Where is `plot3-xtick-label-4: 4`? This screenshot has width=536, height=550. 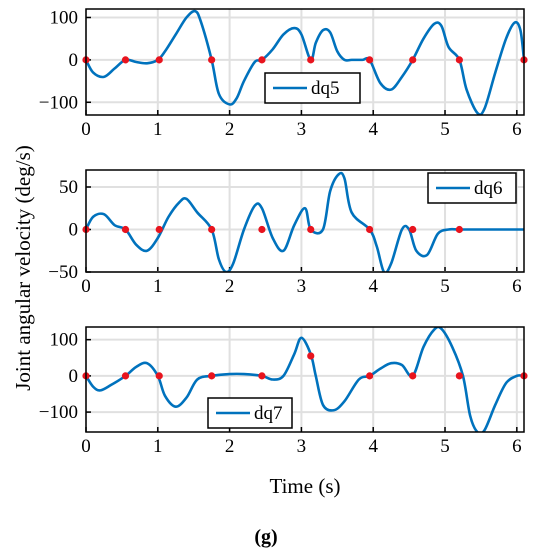 plot3-xtick-label-4: 4 is located at coordinates (373, 446).